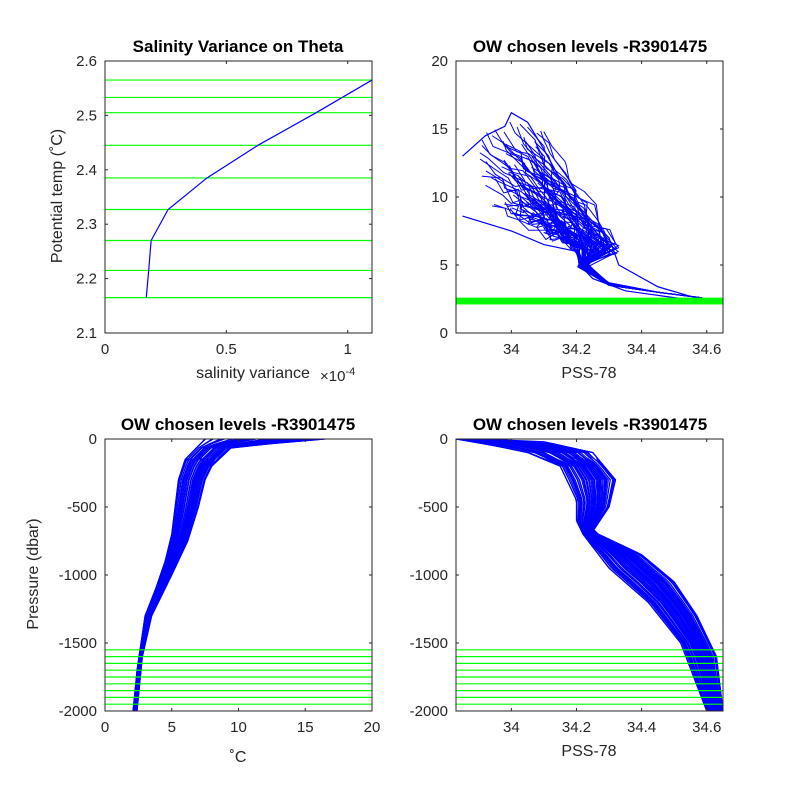 The width and height of the screenshot is (800, 800). What do you see at coordinates (86, 333) in the screenshot?
I see `y-tick-label: 2.1` at bounding box center [86, 333].